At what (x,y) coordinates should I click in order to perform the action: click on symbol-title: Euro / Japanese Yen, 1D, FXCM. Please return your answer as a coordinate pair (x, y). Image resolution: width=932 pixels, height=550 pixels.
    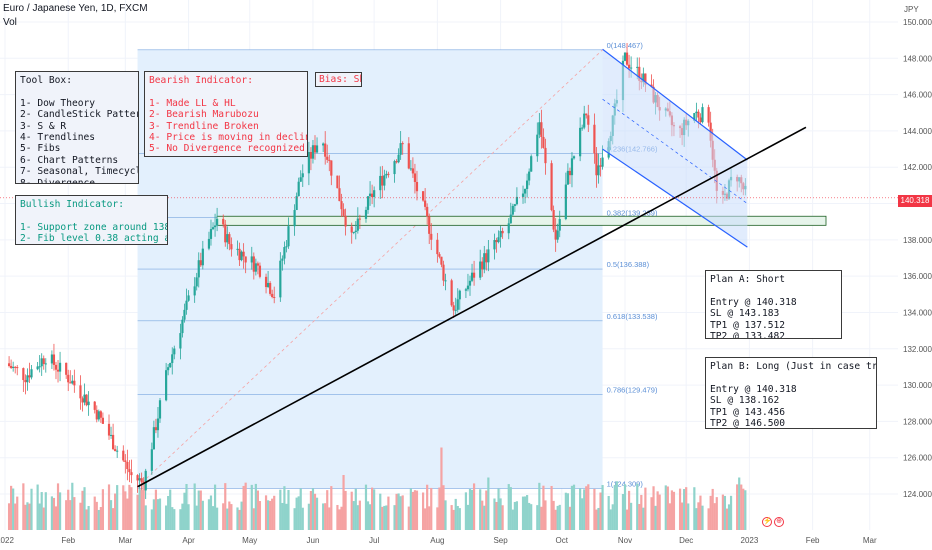
    Looking at the image, I should click on (75, 8).